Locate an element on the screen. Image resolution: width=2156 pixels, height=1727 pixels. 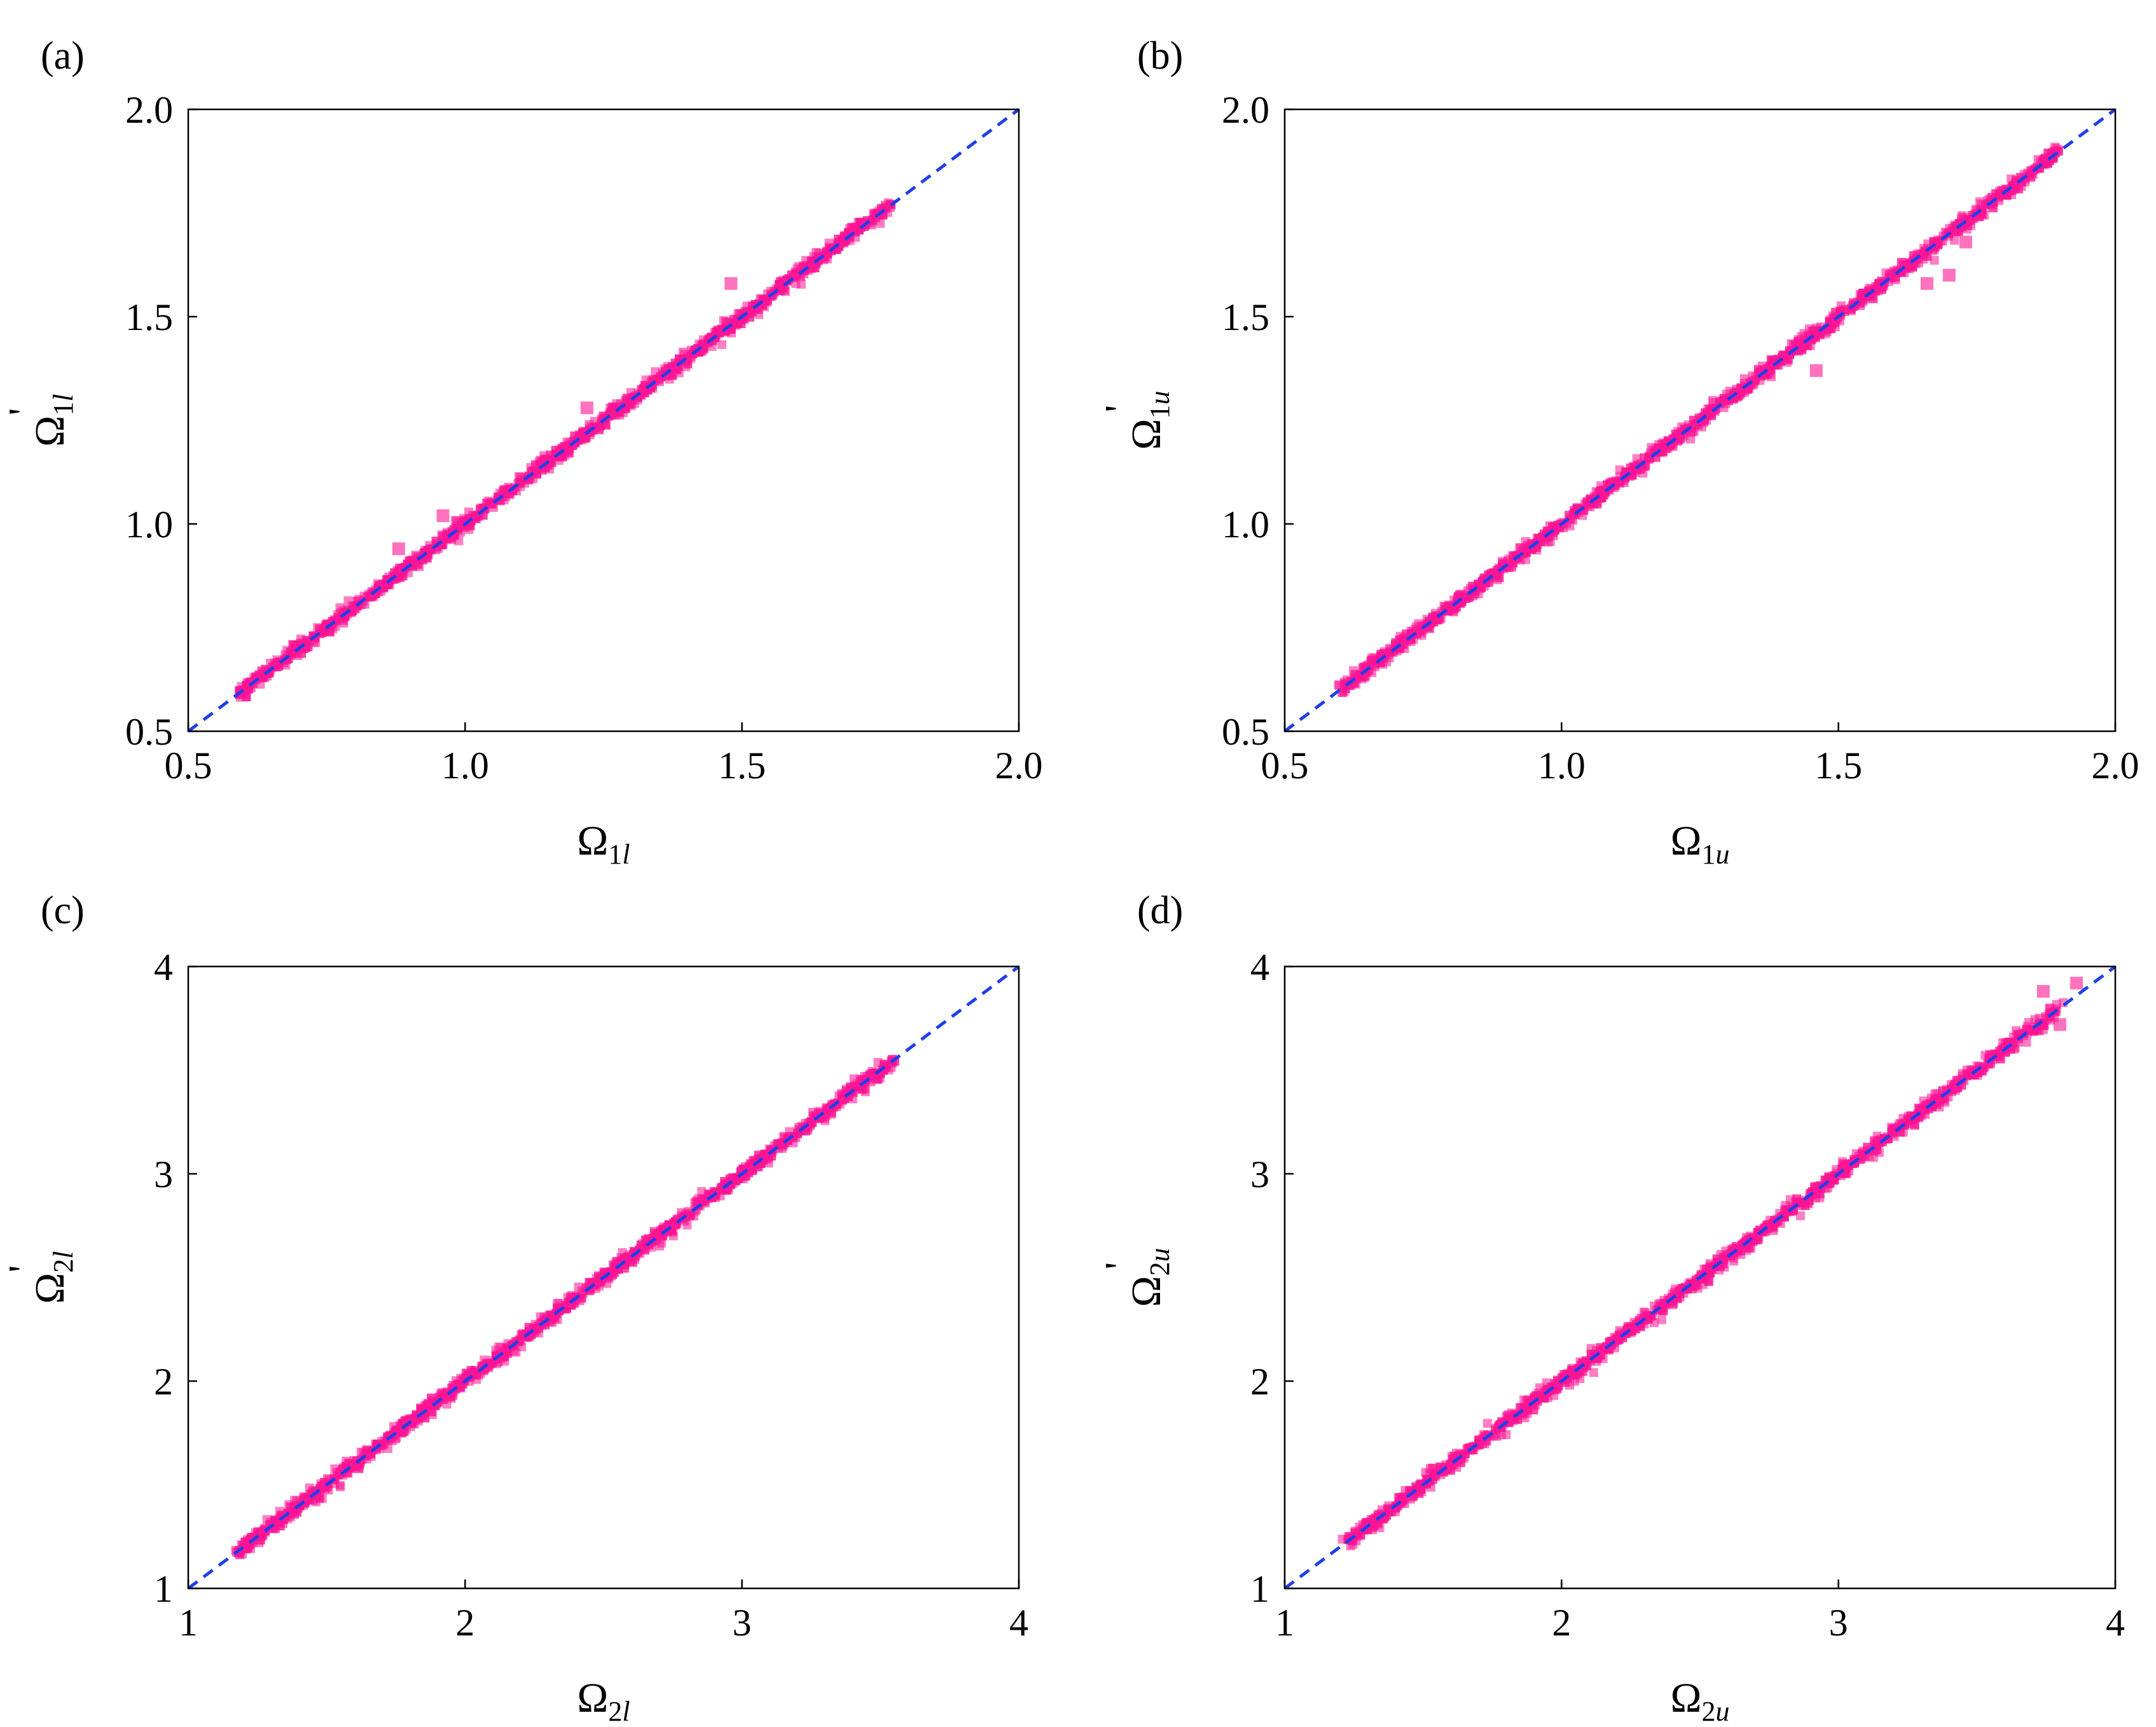
panel-label: (a) is located at coordinates (63, 56).